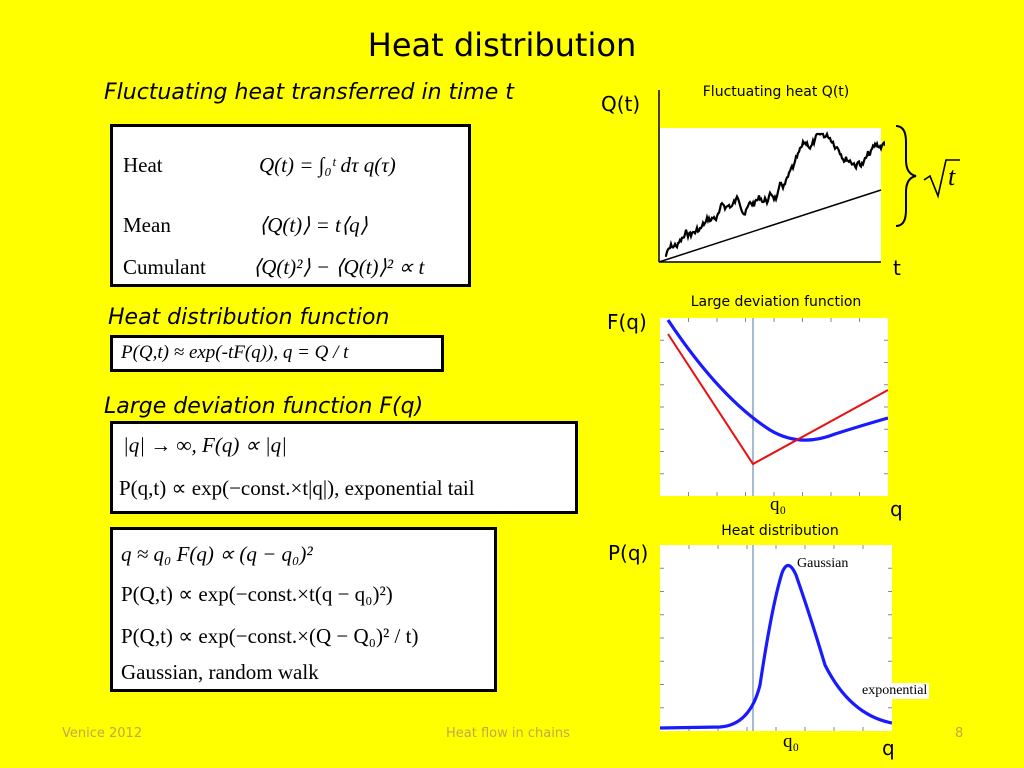  I want to click on slide-title: Heat distribution, so click(502, 45).